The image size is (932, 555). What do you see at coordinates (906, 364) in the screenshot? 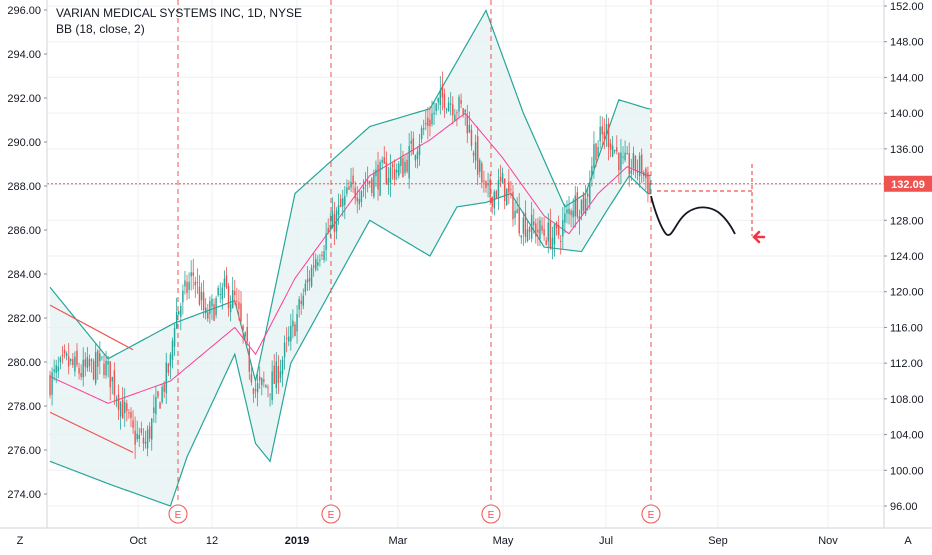
I see `right-axis-label: 112.00` at bounding box center [906, 364].